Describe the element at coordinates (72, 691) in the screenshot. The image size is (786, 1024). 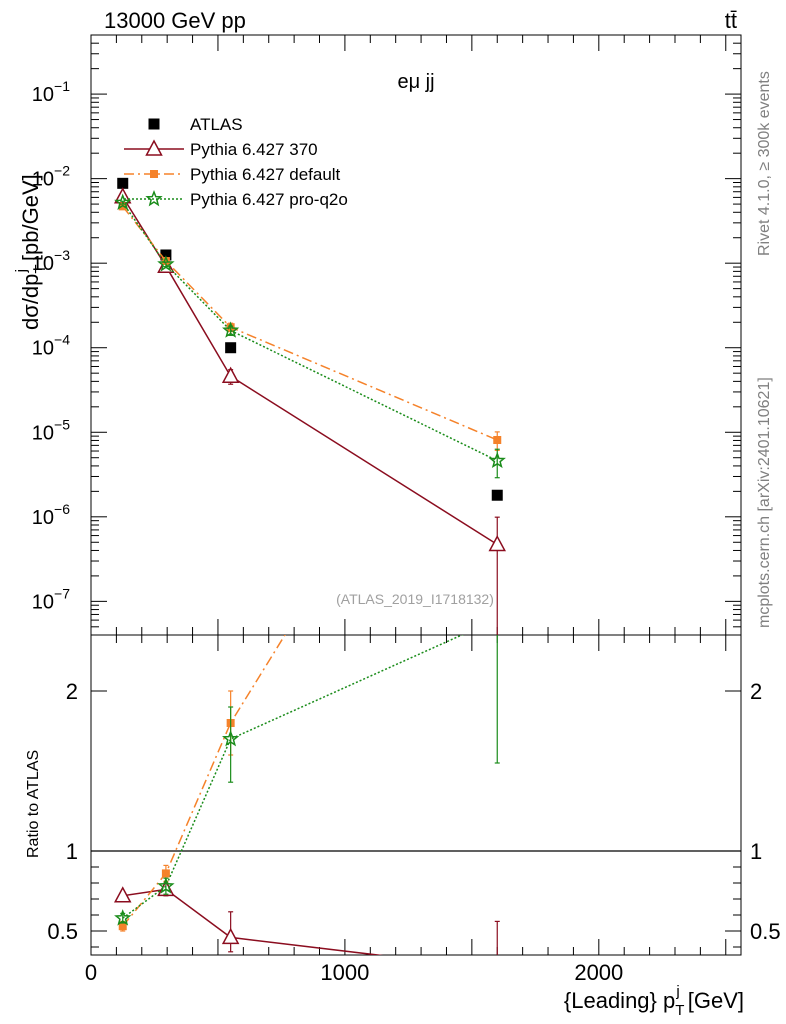
I see `ratio-y-tick-label: 2` at that location.